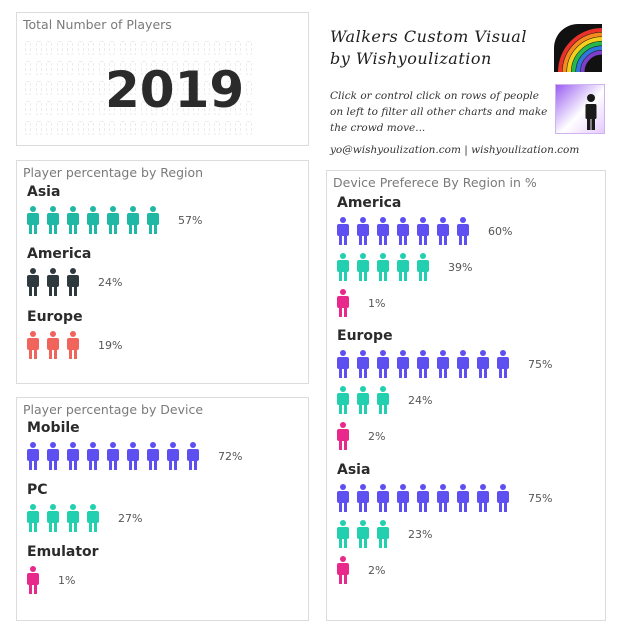 This screenshot has height=630, width=620. Describe the element at coordinates (377, 570) in the screenshot. I see `percent-label: 2%` at that location.